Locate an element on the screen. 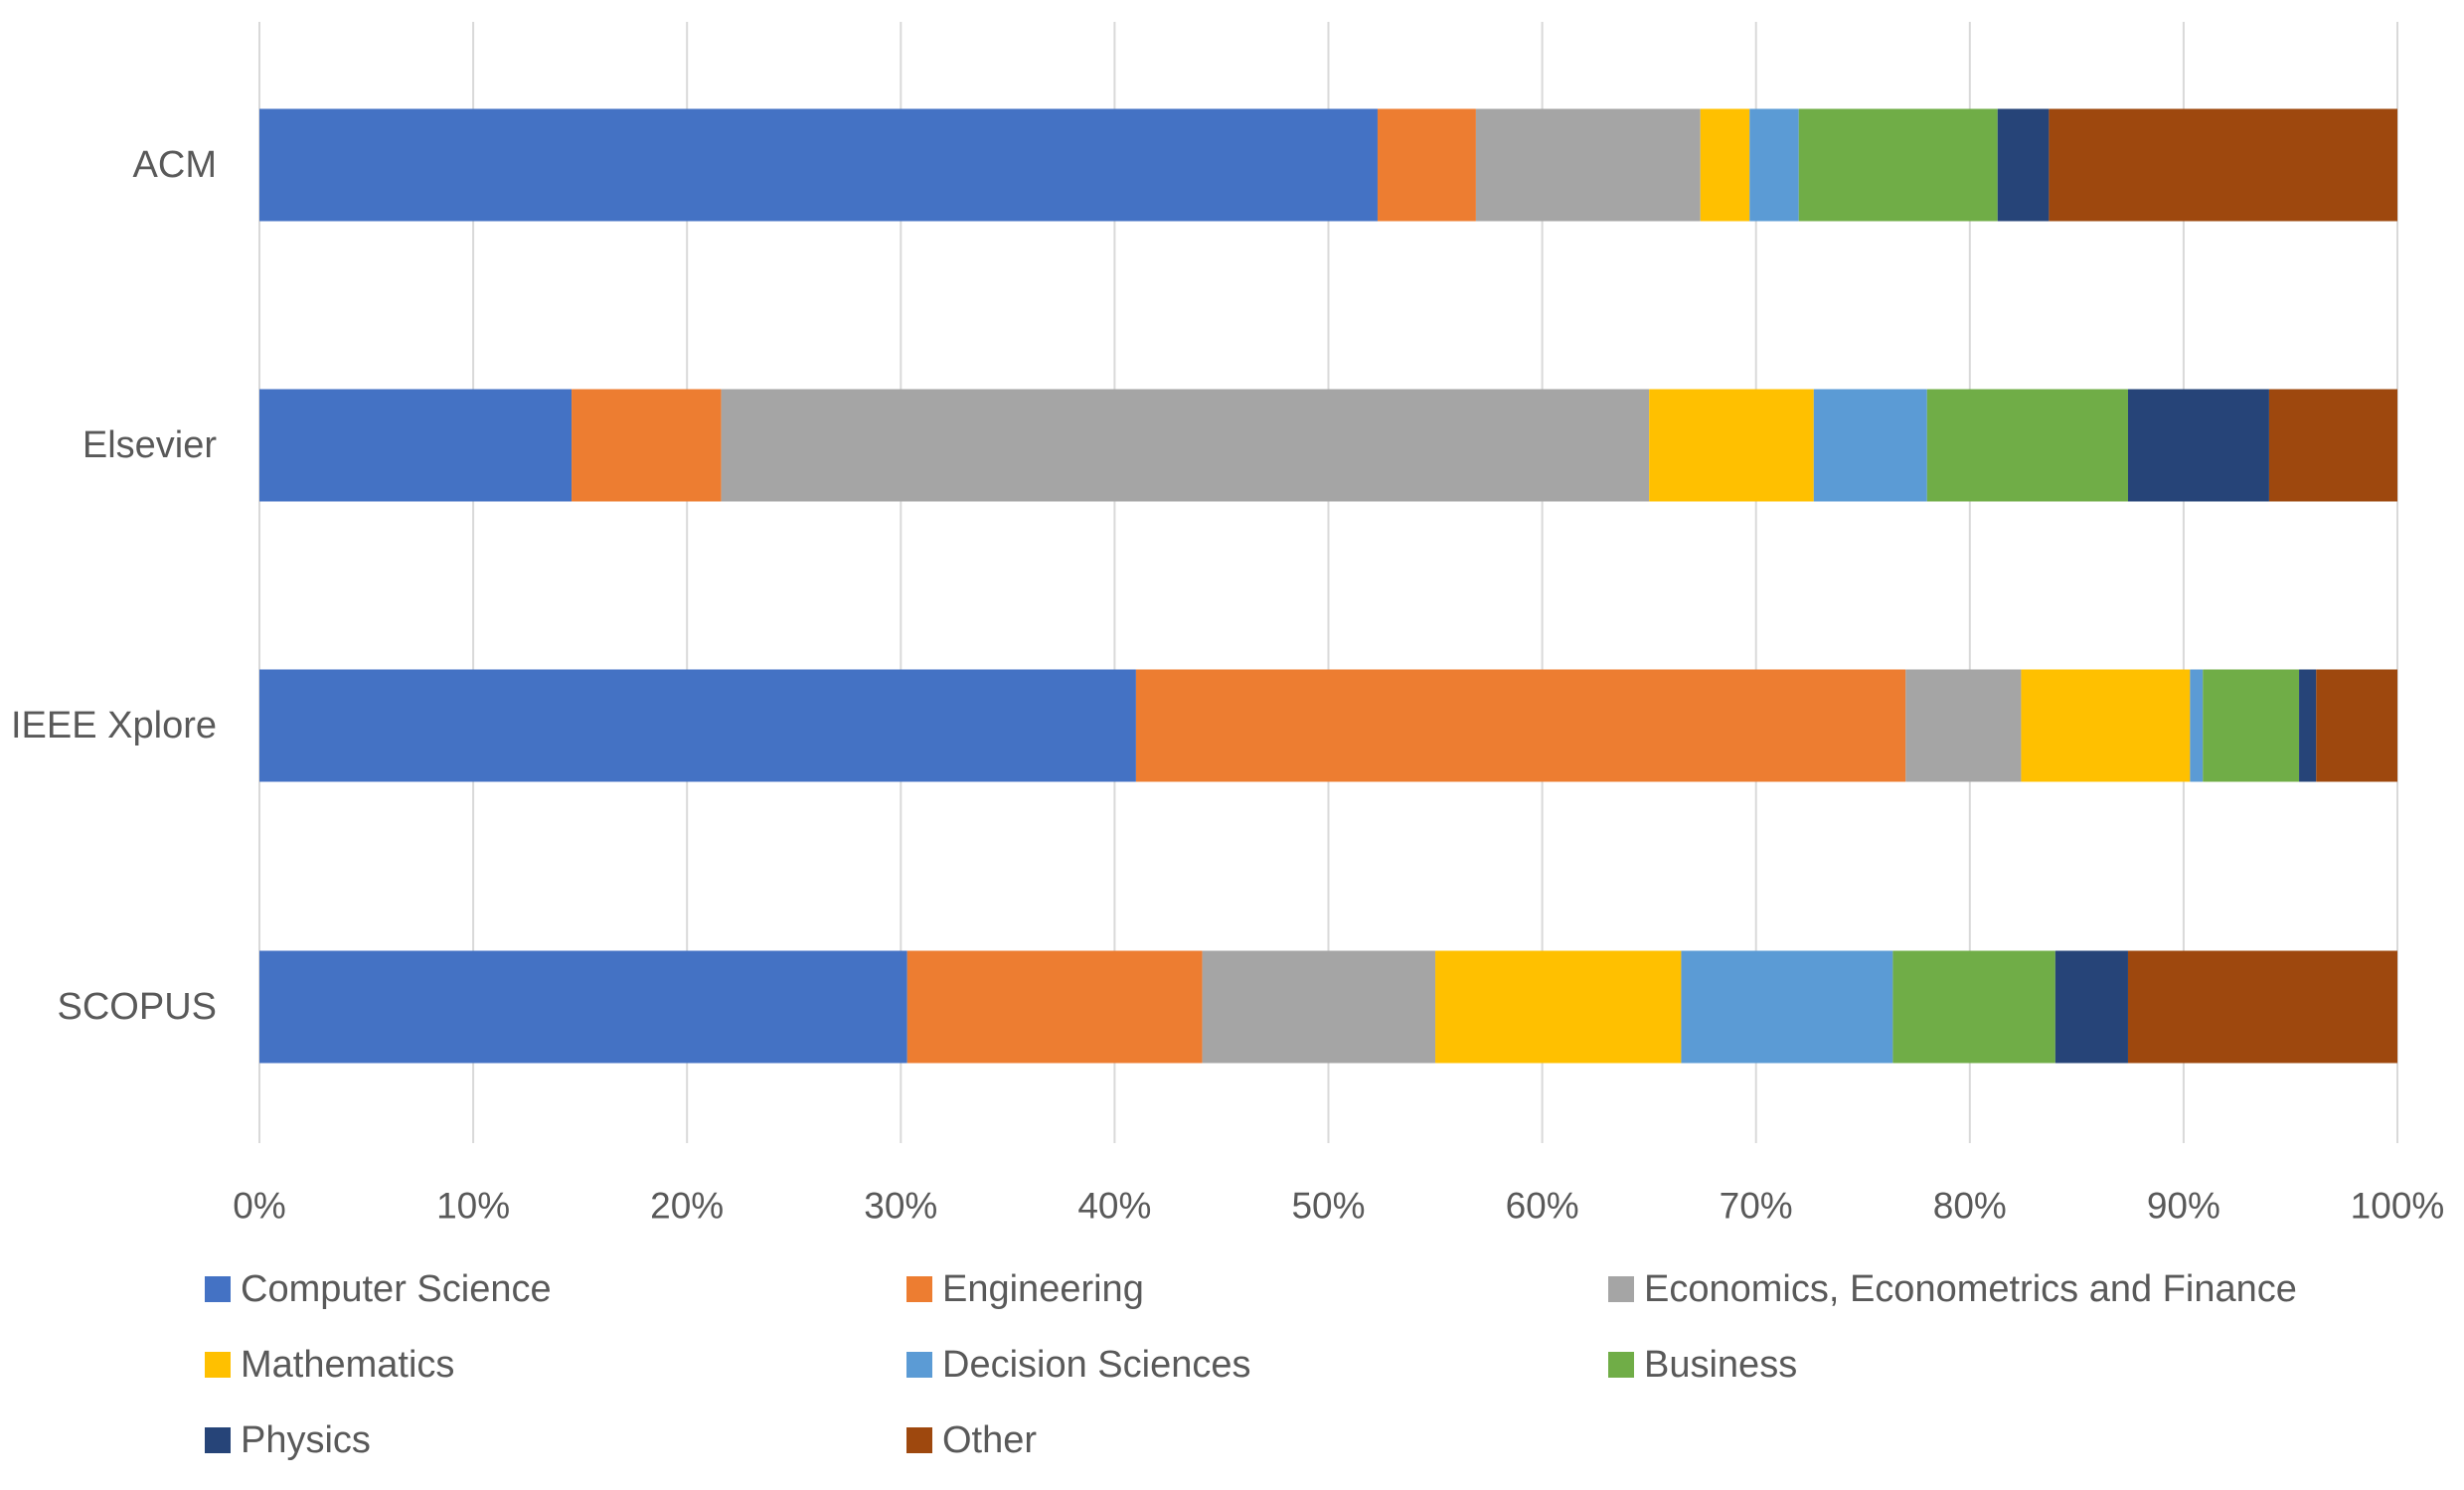 This screenshot has height=1490, width=2464. legend-item: Decision Sciences is located at coordinates (1078, 1365).